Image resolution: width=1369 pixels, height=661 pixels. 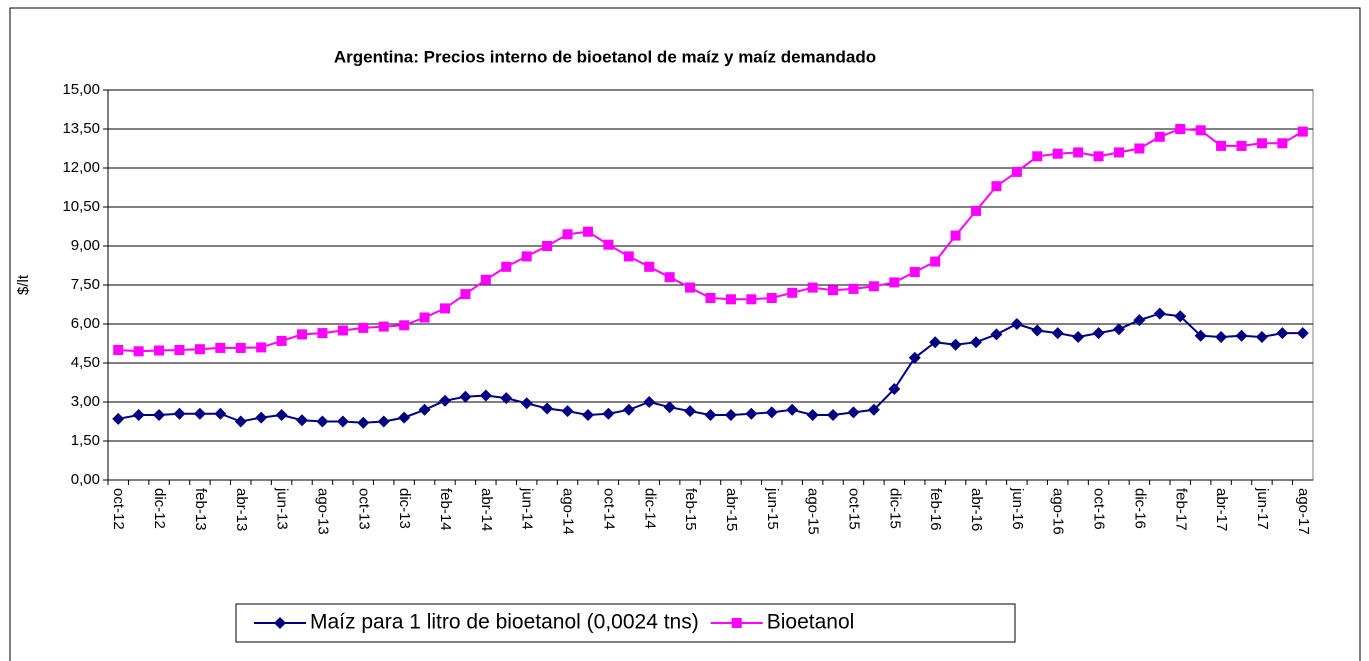 What do you see at coordinates (853, 509) in the screenshot?
I see `x-tick-label: oct-15` at bounding box center [853, 509].